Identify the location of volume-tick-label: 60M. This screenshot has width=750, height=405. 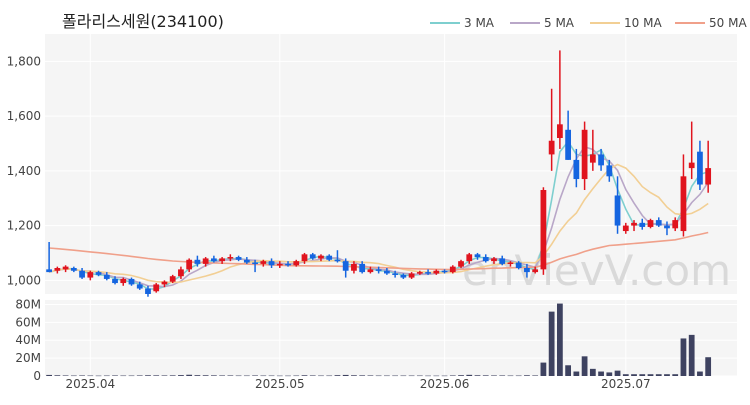
(28, 322).